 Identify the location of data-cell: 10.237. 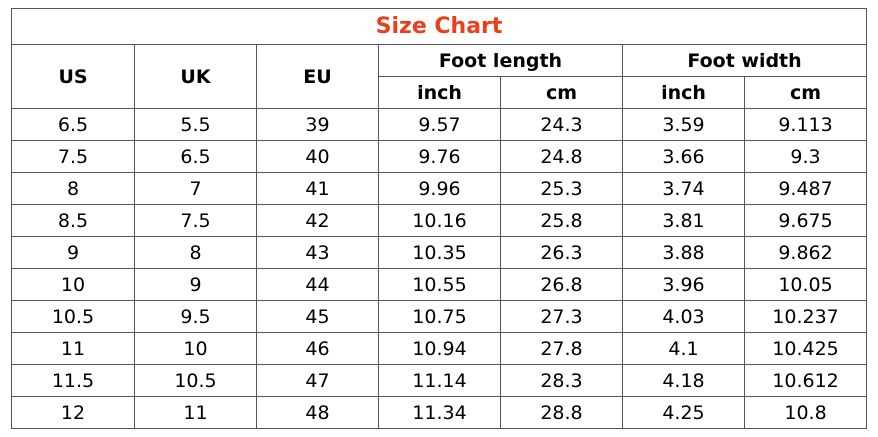
(805, 316).